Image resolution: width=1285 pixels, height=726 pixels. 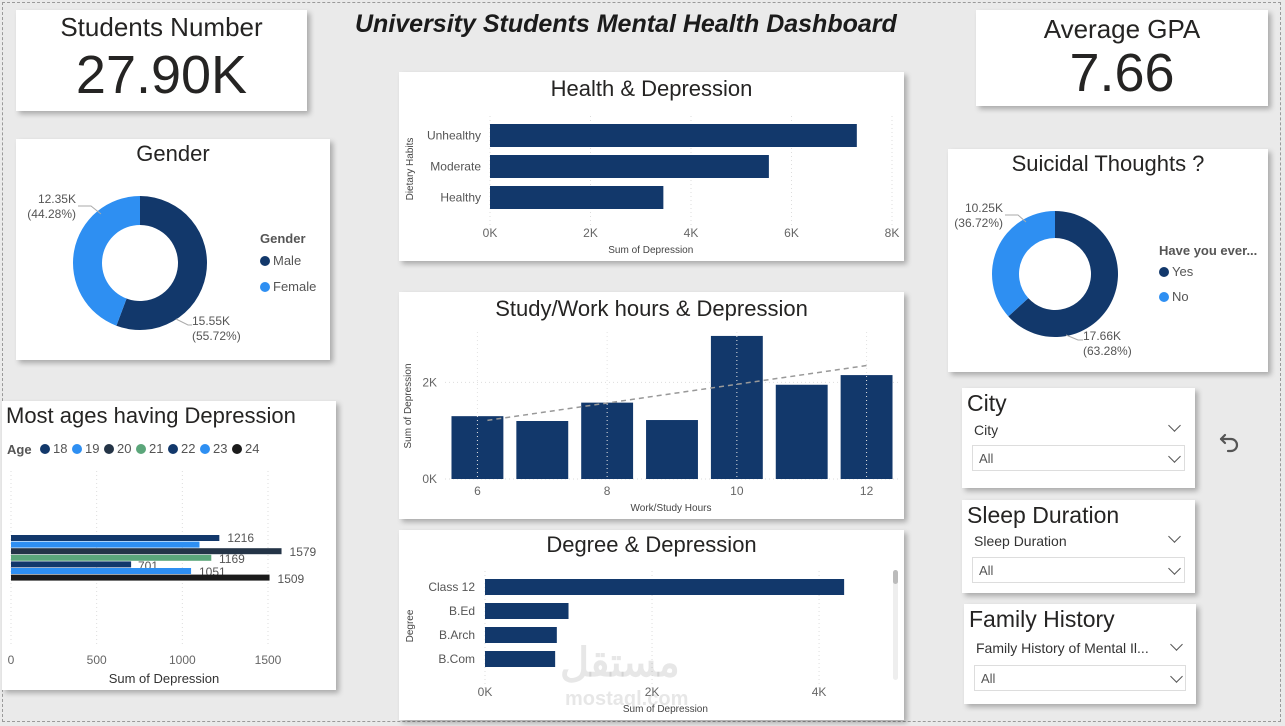 What do you see at coordinates (1043, 515) in the screenshot?
I see `slicer-sleep-title: Sleep Duration` at bounding box center [1043, 515].